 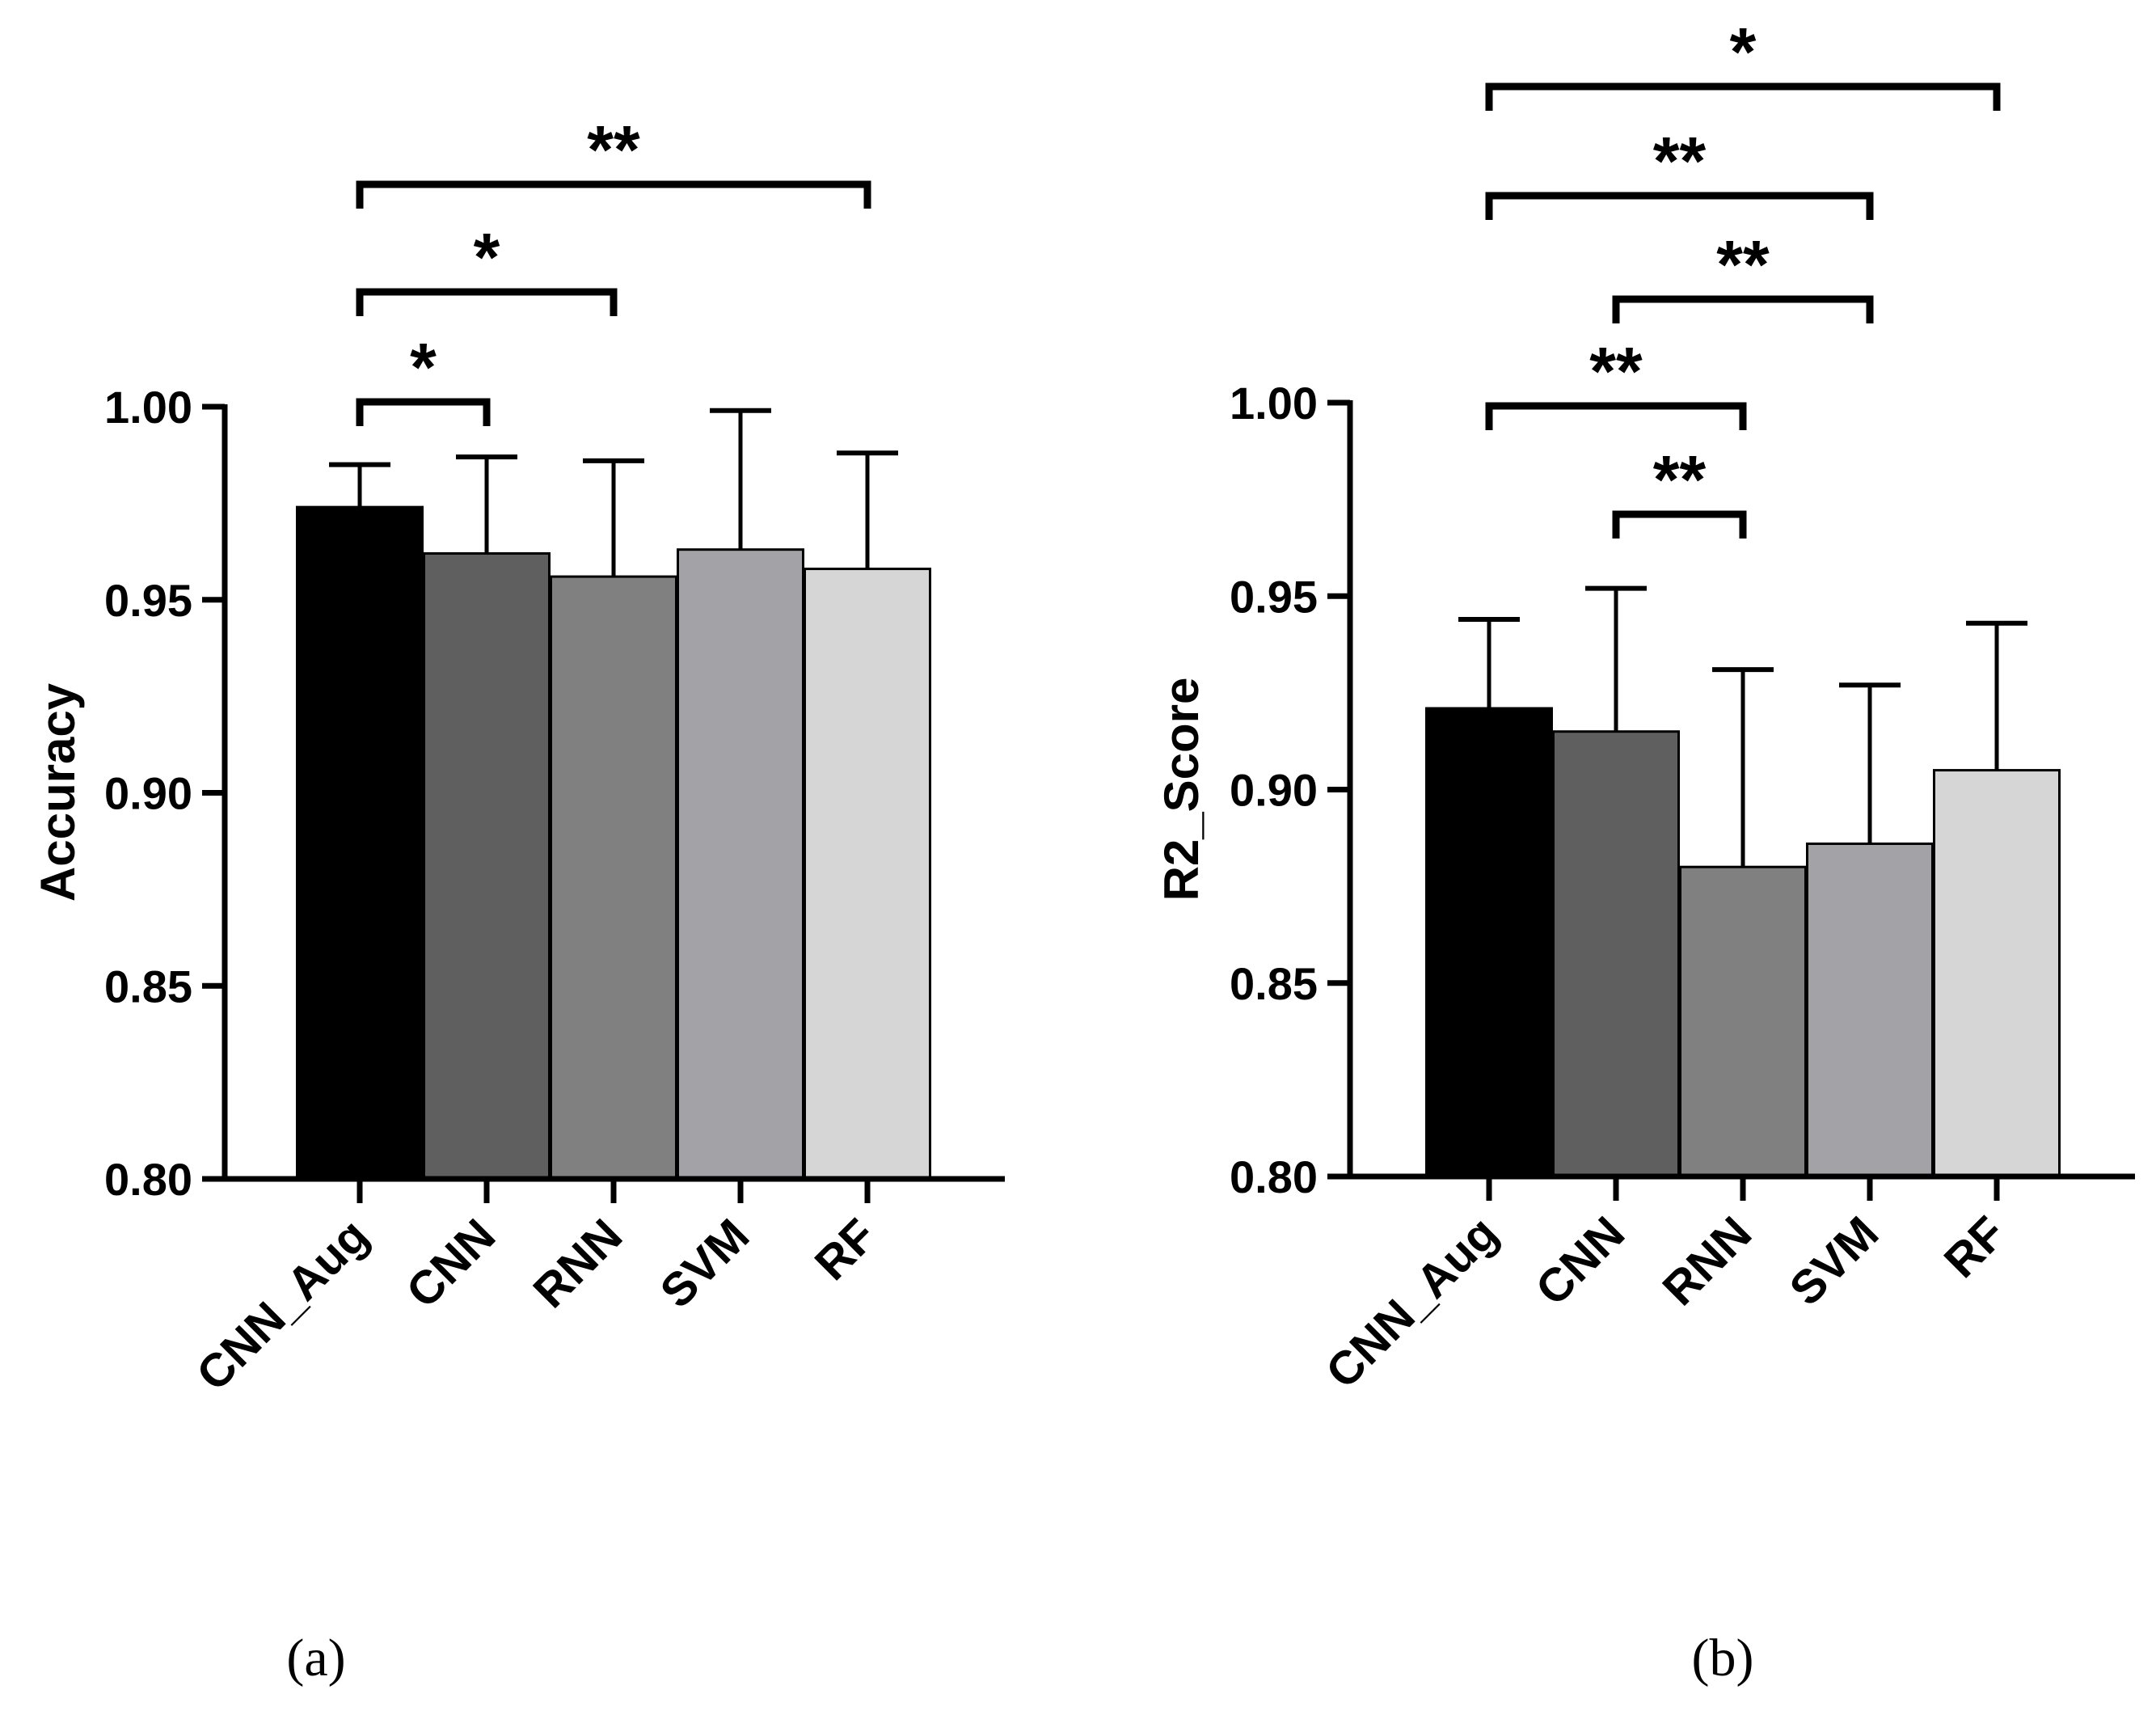 What do you see at coordinates (1182, 790) in the screenshot?
I see `y-axis-title: R2_Score` at bounding box center [1182, 790].